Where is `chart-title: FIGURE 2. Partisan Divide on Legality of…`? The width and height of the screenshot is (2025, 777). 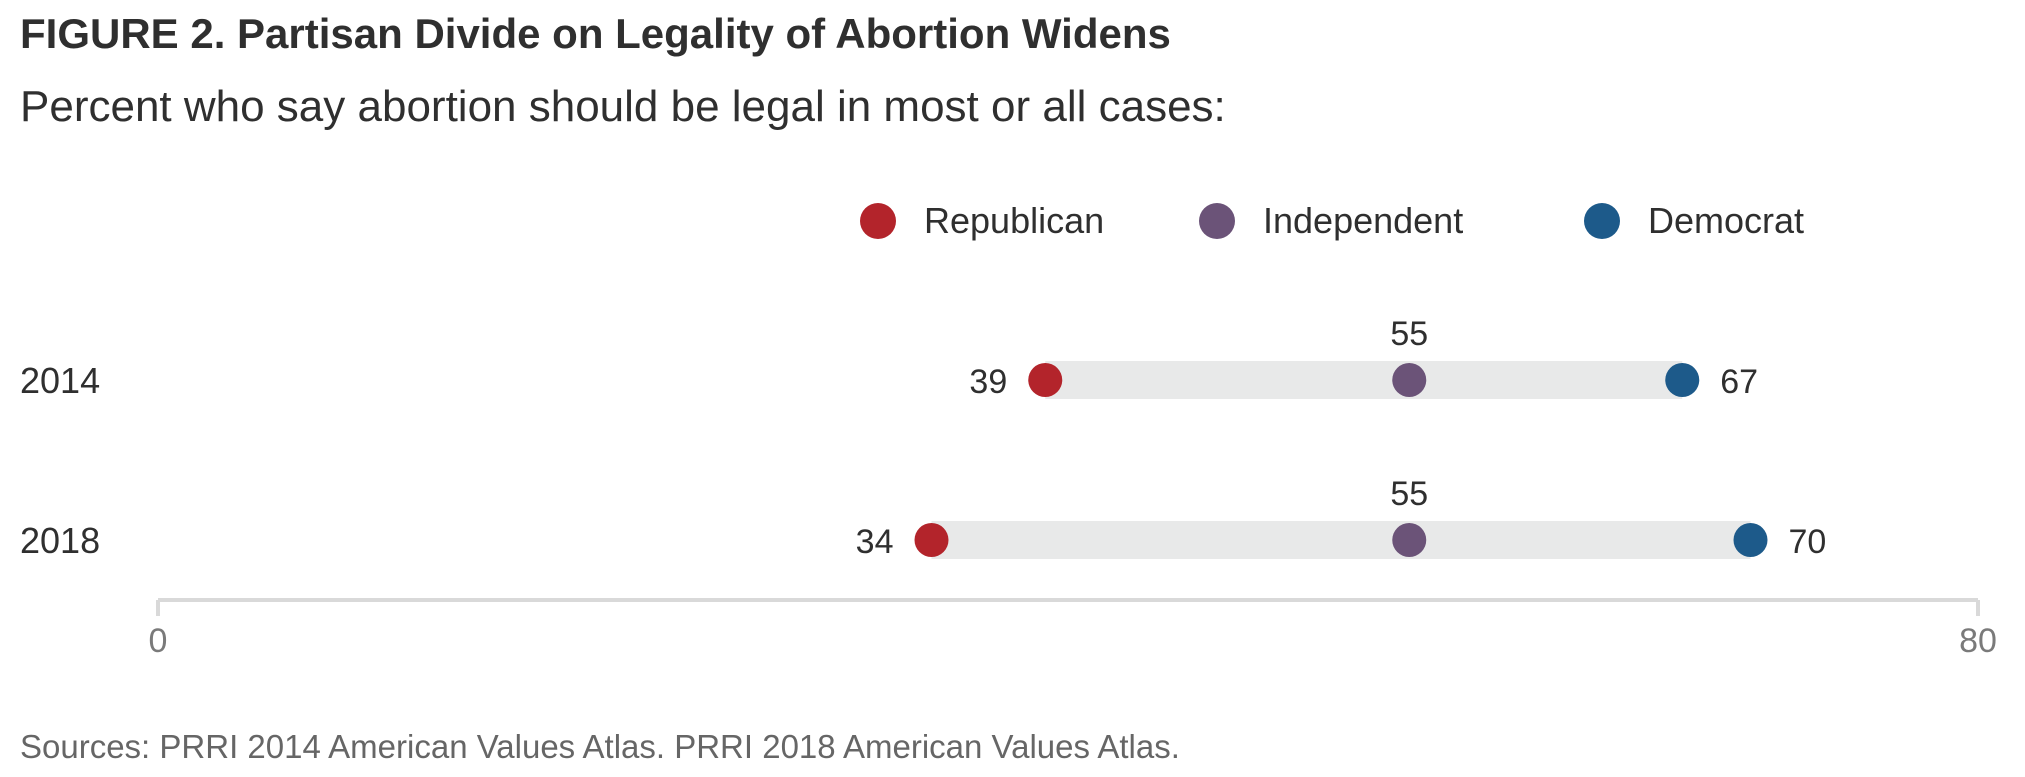
chart-title: FIGURE 2. Partisan Divide on Legality of… is located at coordinates (595, 33).